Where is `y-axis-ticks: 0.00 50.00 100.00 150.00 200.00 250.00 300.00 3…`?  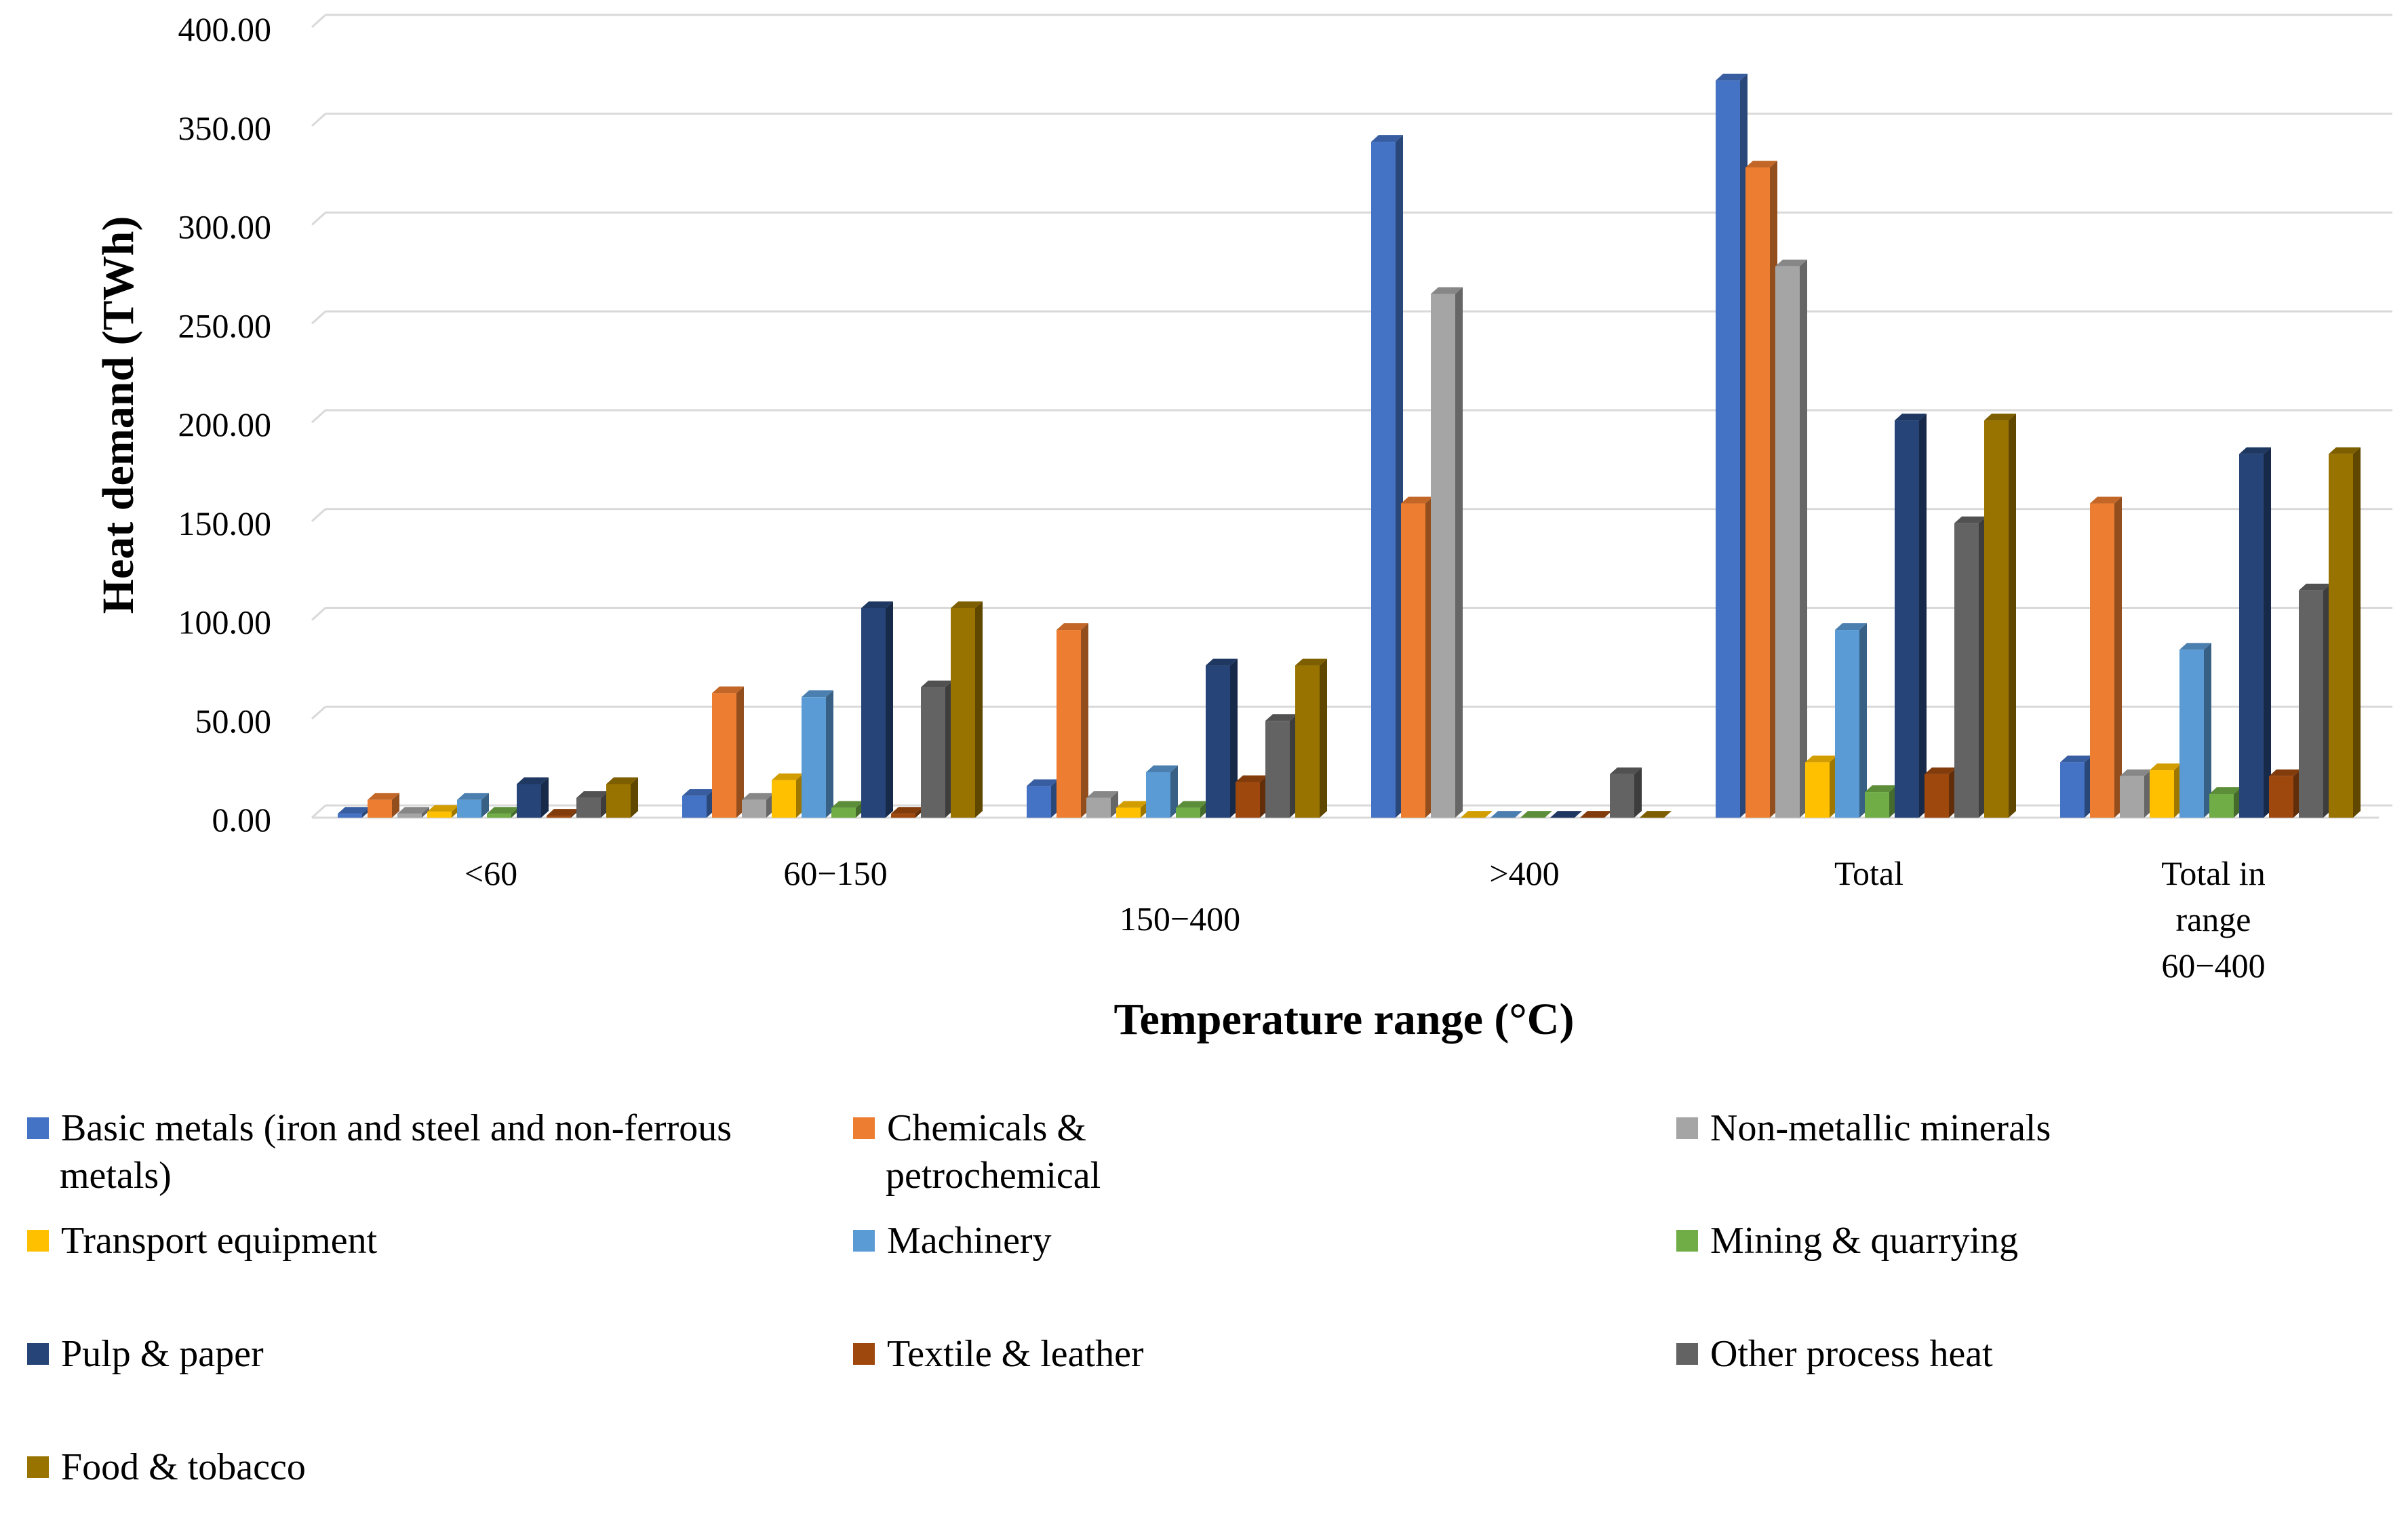
y-axis-ticks: 0.00 50.00 100.00 150.00 200.00 250.00 300.00 3… is located at coordinates (225, 425).